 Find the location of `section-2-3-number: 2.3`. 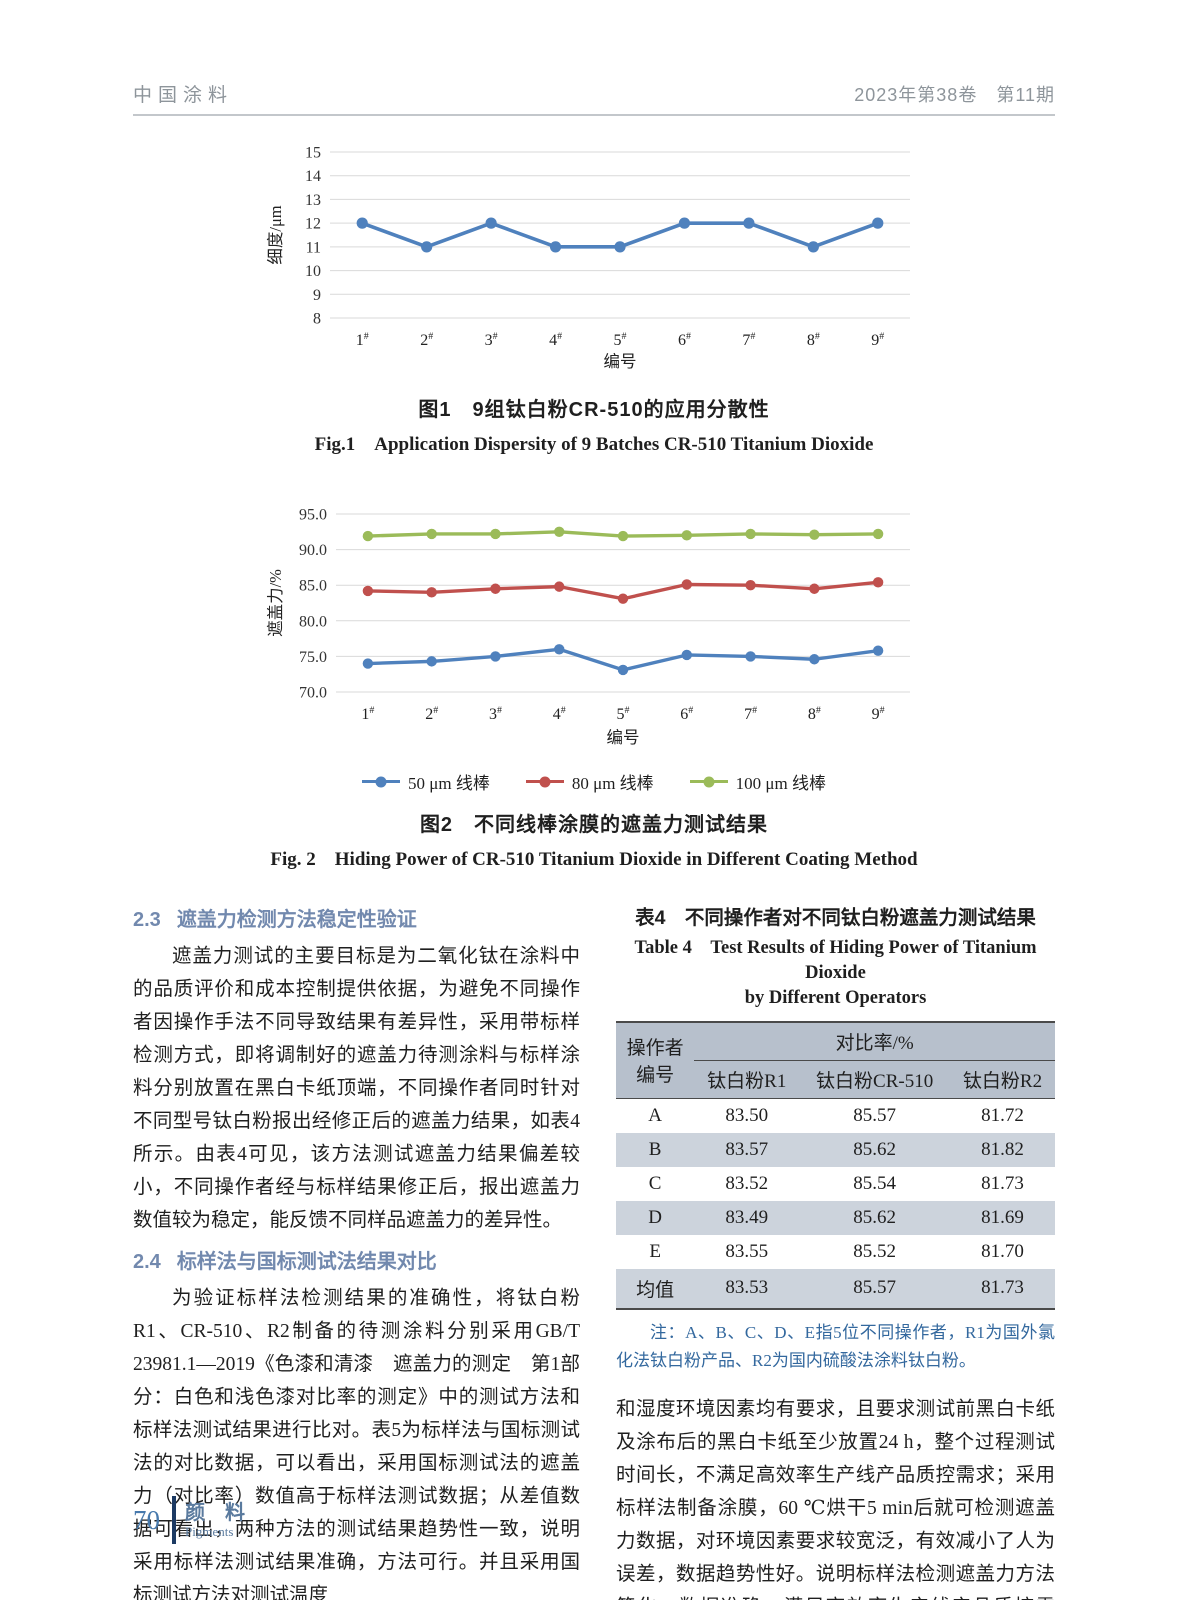

section-2-3-number: 2.3 is located at coordinates (147, 920).